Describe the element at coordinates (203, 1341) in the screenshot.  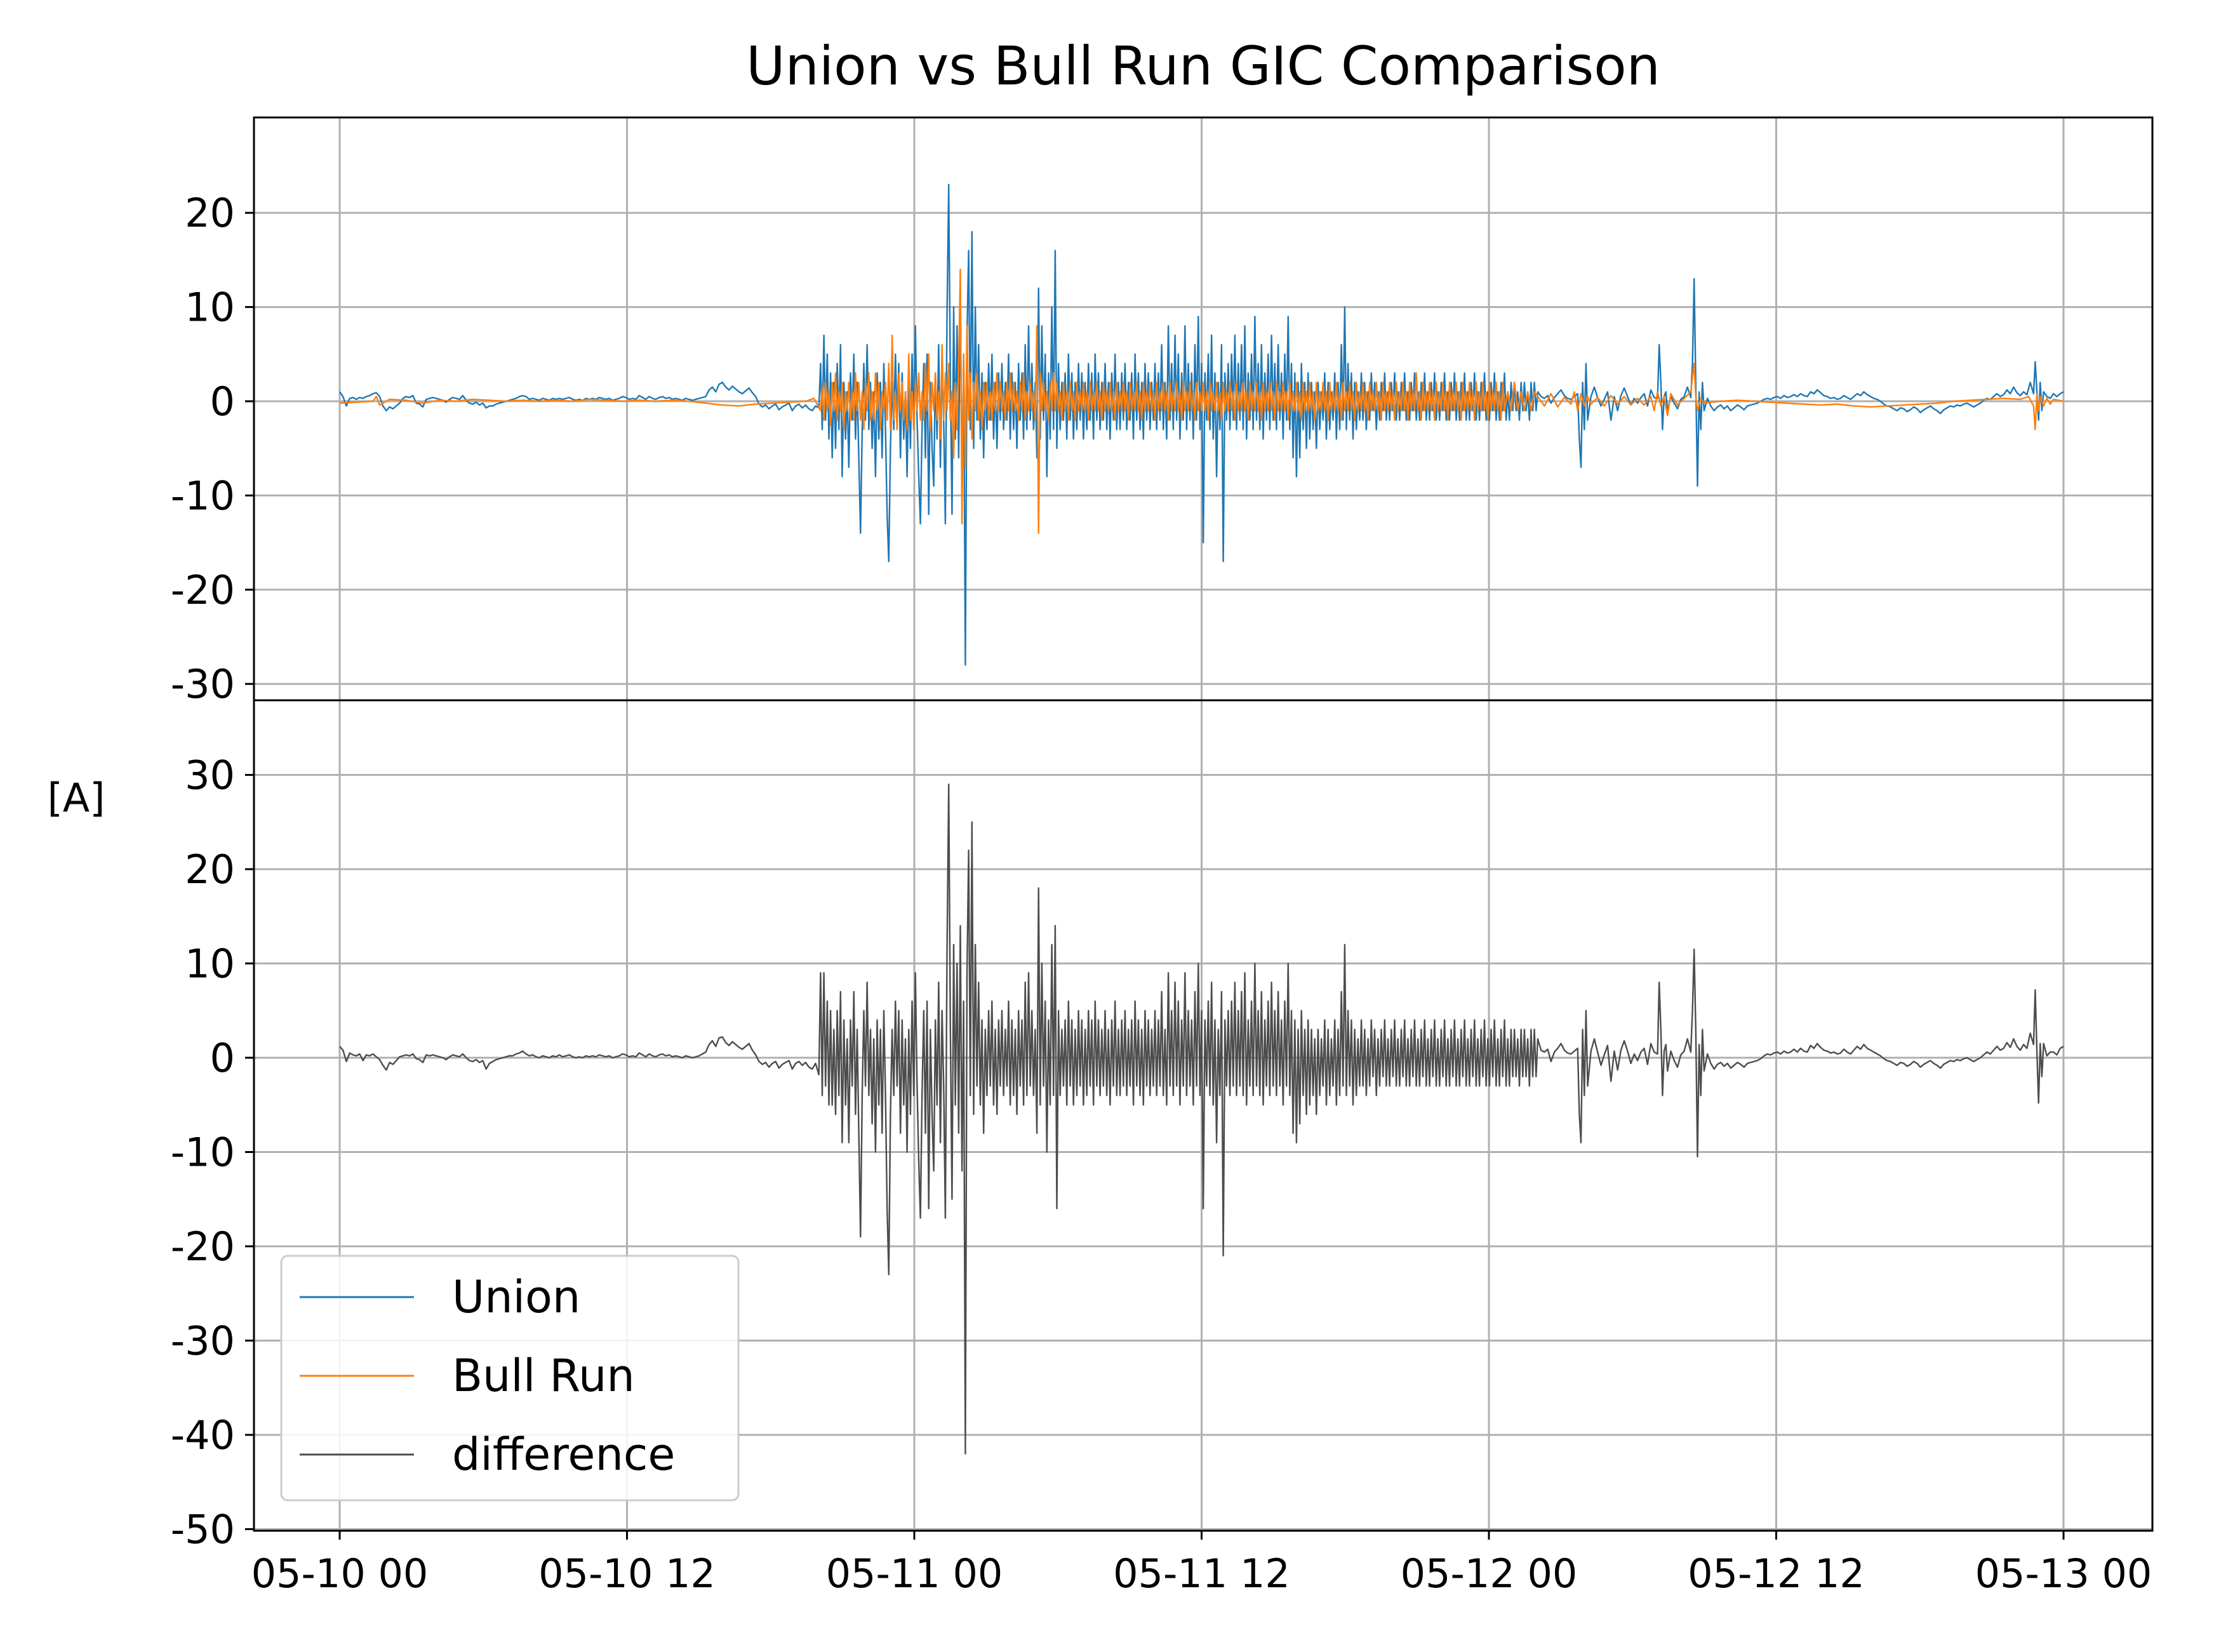
I see `bottom-y-tick-label: -30` at that location.